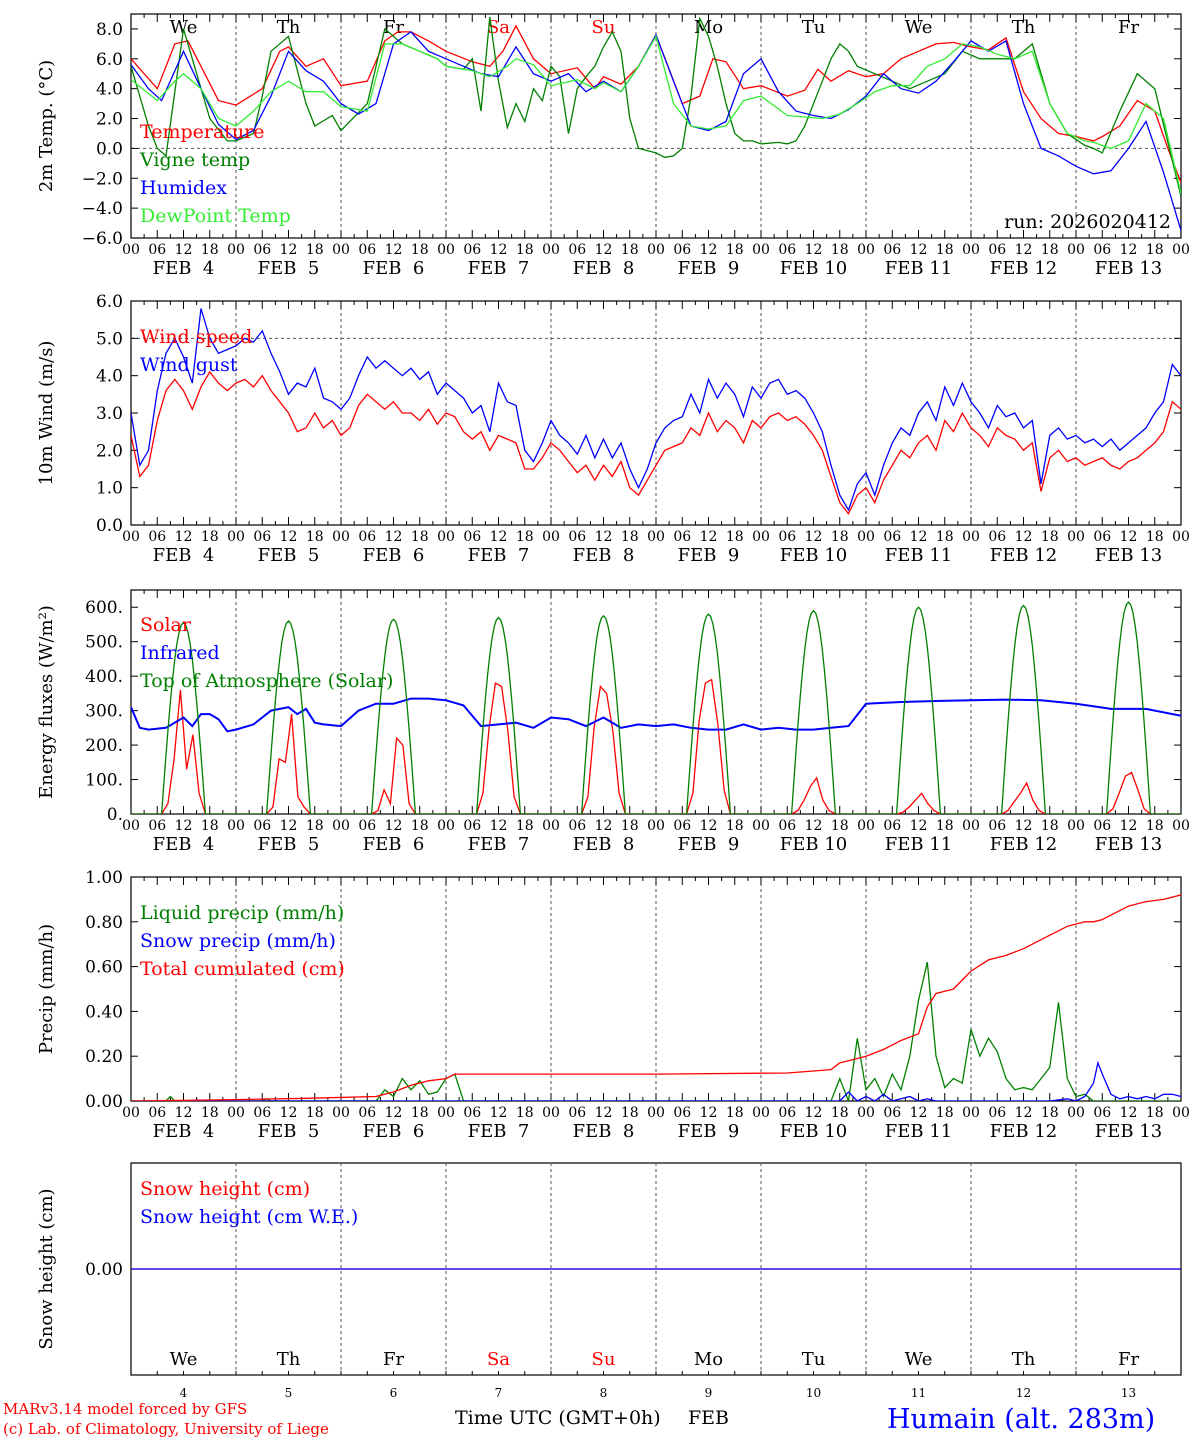  I want to click on legend-entry: Humidex, so click(183, 188).